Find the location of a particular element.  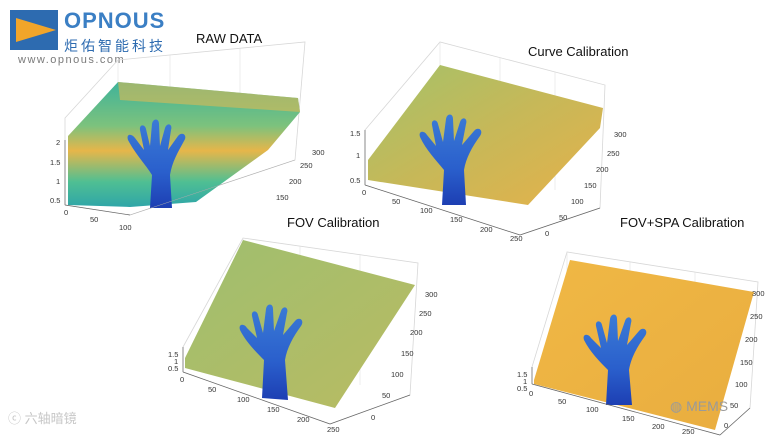

fov-y-tick-200: 200 is located at coordinates (416, 332).